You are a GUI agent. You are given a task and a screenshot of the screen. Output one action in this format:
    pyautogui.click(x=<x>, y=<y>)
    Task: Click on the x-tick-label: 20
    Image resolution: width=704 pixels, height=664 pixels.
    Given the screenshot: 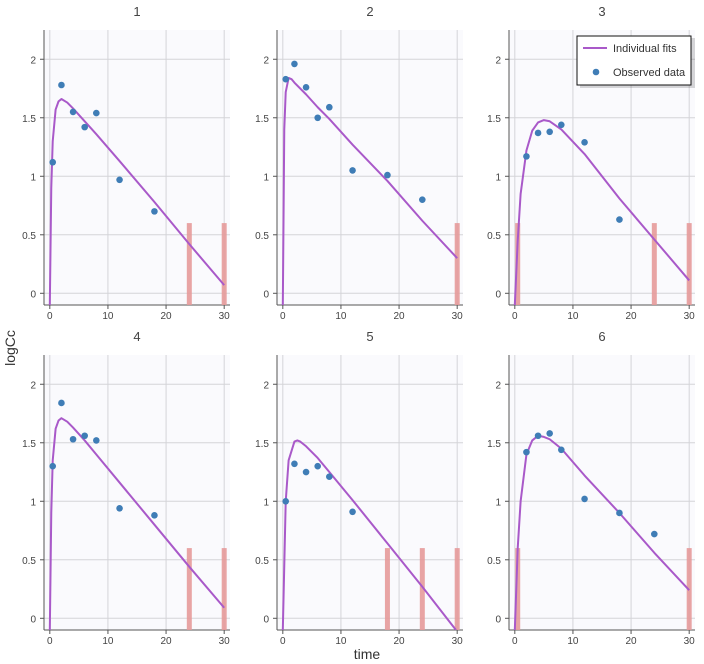 What is the action you would take?
    pyautogui.click(x=167, y=641)
    